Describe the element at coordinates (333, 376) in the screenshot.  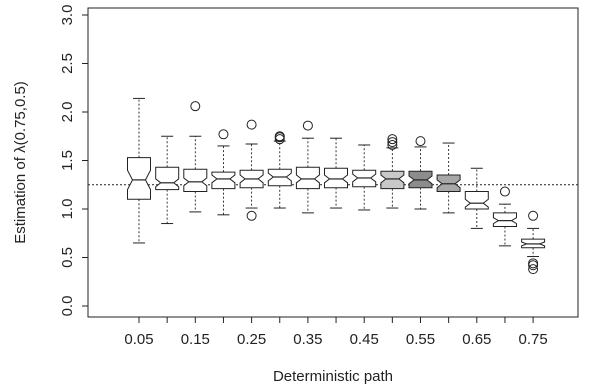
I see `x-axis-title: Deterministic path` at that location.